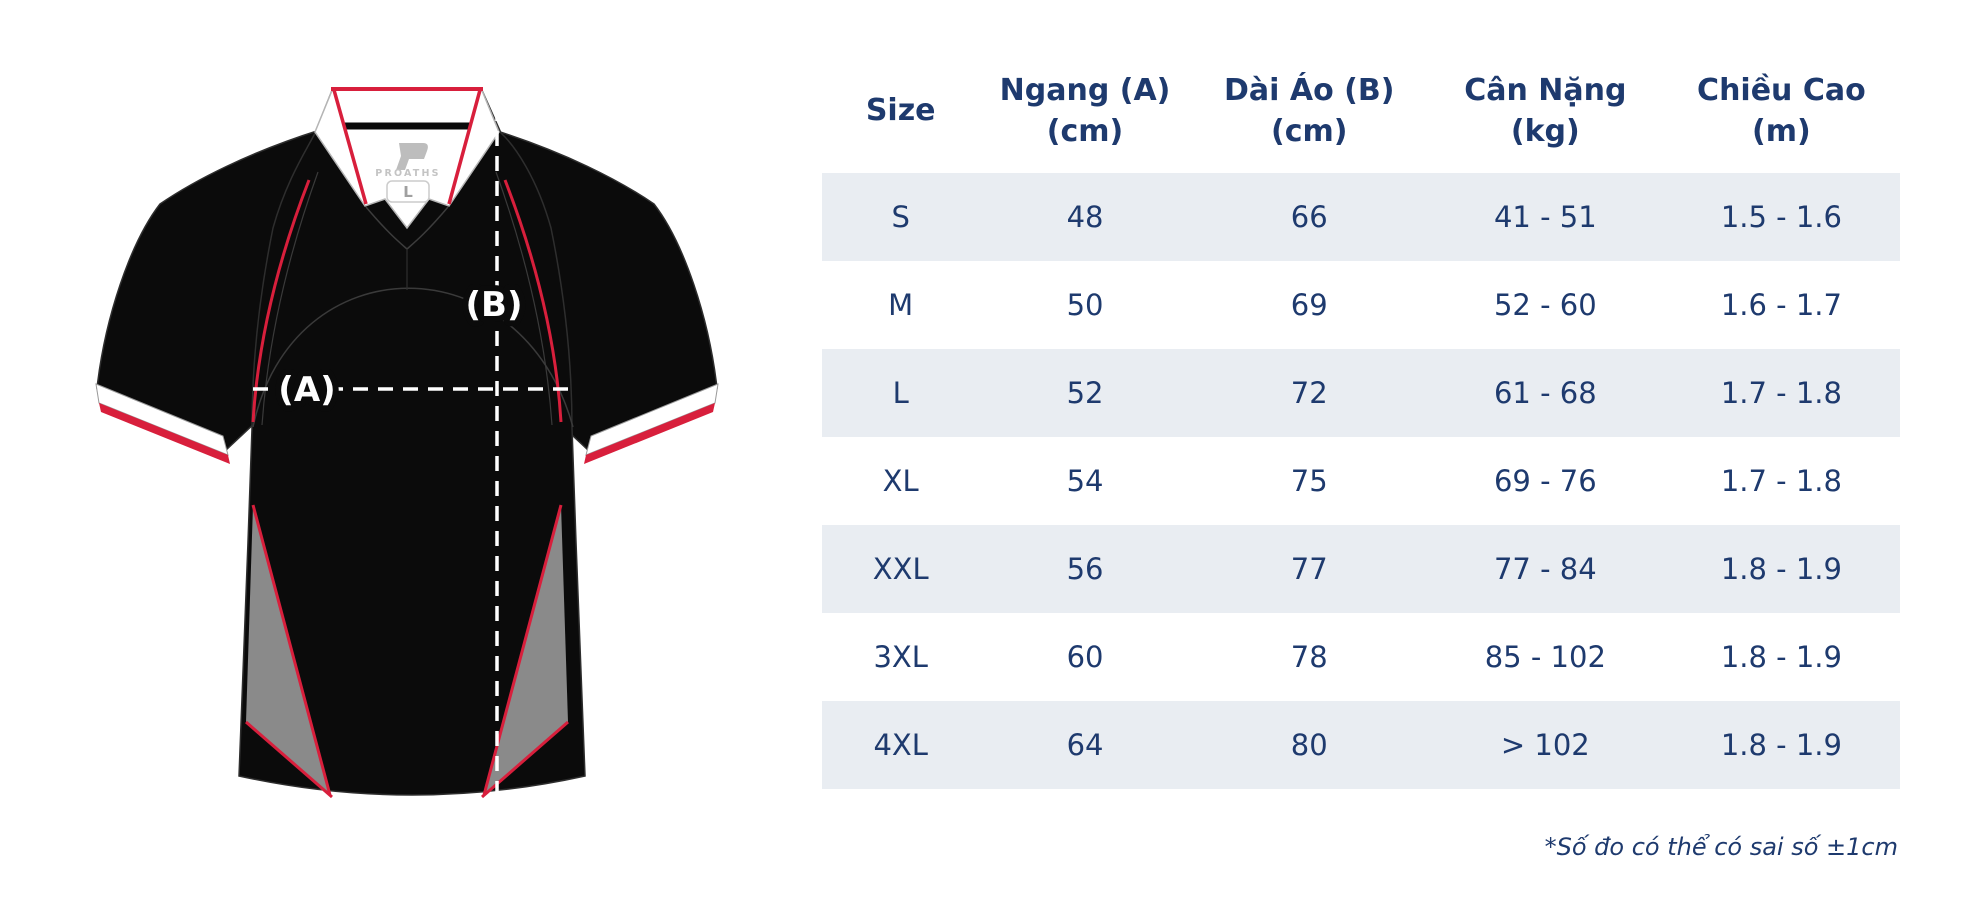 The image size is (1984, 911). What do you see at coordinates (1781, 111) in the screenshot?
I see `col-header-chieu-cao: Chiều Cao (m)` at bounding box center [1781, 111].